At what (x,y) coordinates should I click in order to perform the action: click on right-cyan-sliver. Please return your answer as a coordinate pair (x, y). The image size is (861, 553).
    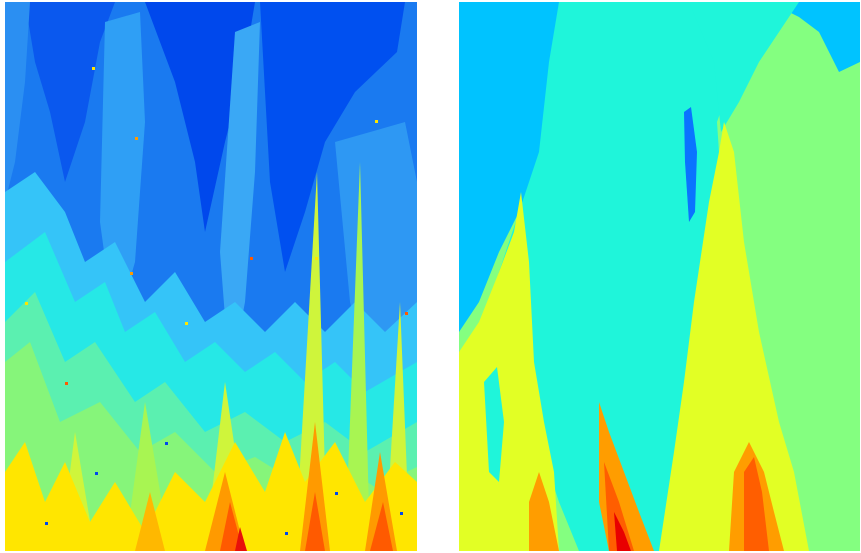
    Looking at the image, I should click on (494, 424).